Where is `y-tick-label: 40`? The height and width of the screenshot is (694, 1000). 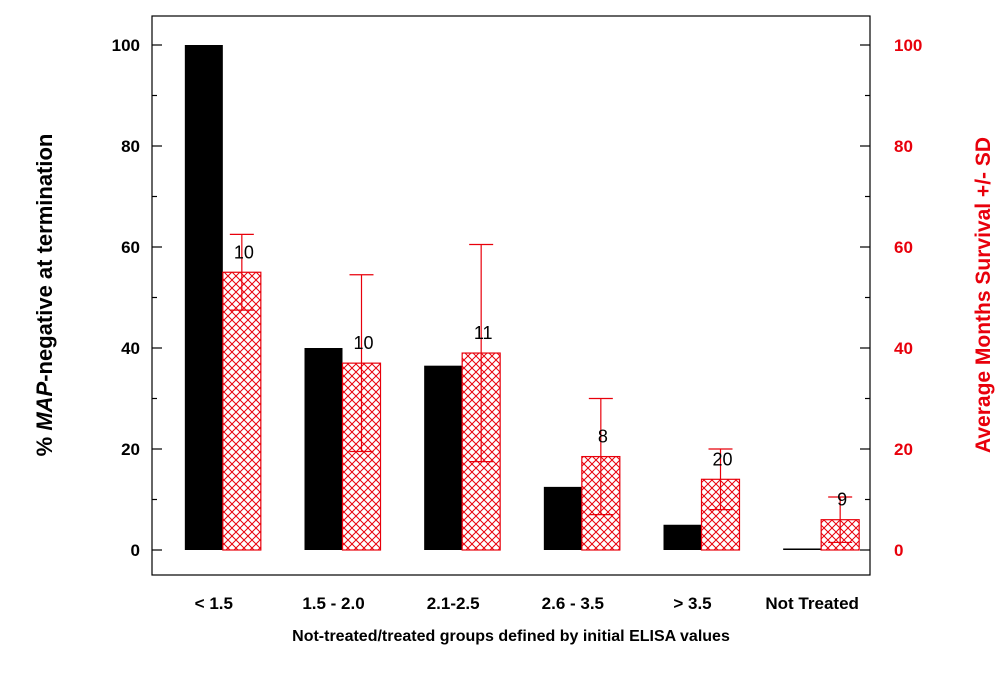
y-tick-label: 40 is located at coordinates (130, 348).